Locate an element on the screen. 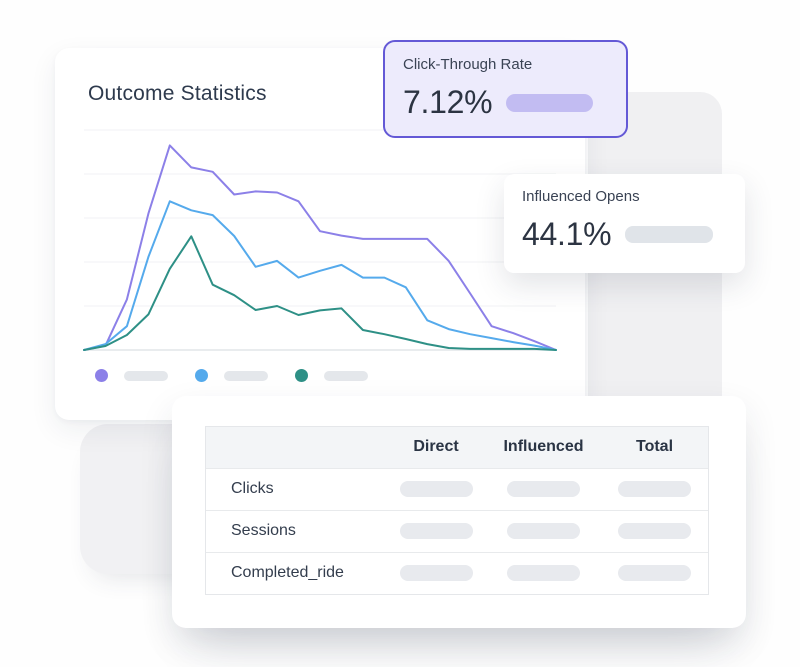  row-label-sessions: Sessions is located at coordinates (263, 530).